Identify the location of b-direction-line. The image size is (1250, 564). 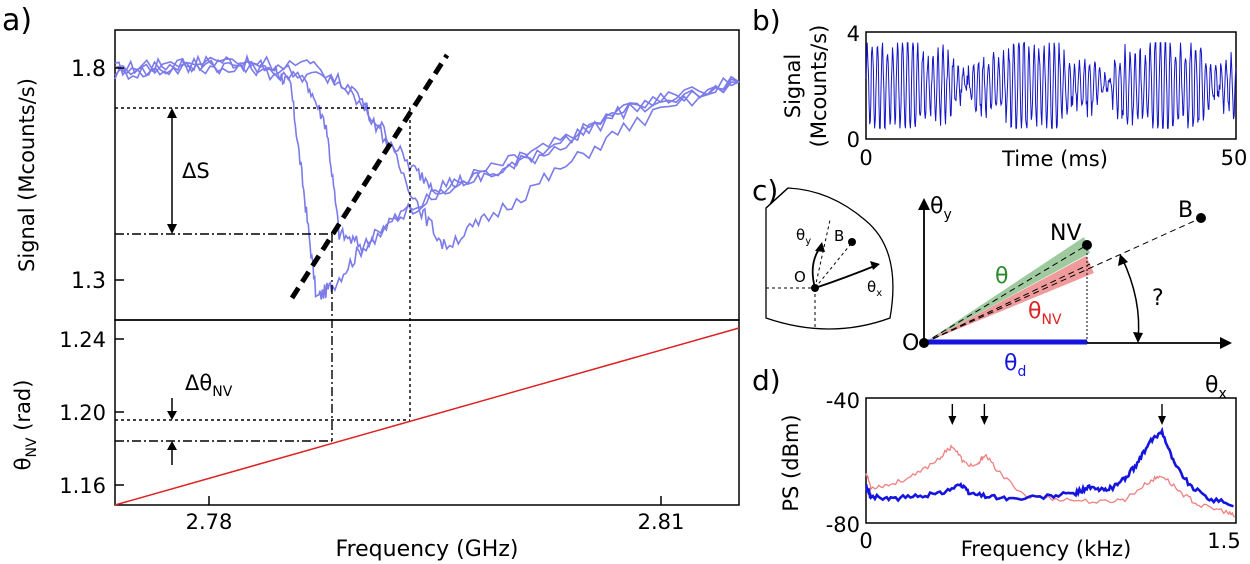
(1062, 280).